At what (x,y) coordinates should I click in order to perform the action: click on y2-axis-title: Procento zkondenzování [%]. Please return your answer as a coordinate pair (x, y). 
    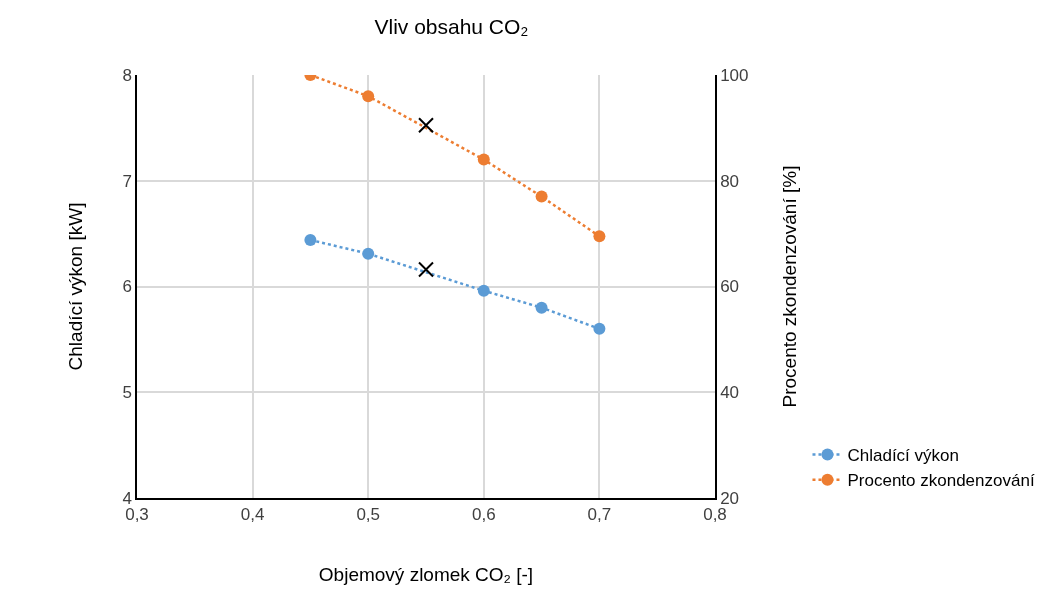
    Looking at the image, I should click on (789, 286).